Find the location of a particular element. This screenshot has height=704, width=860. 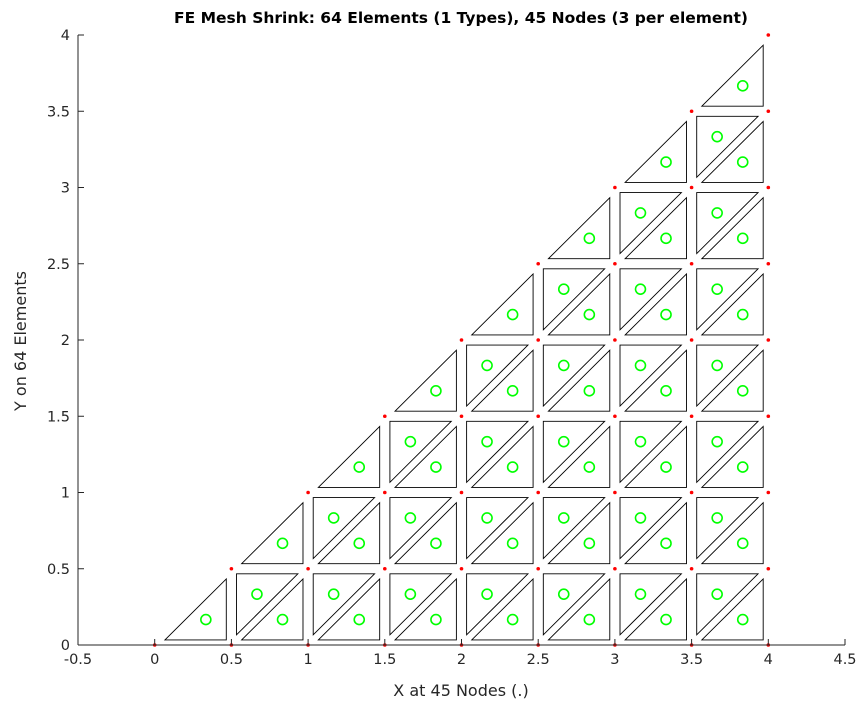

x-tick-label: 0.5 is located at coordinates (231, 660).